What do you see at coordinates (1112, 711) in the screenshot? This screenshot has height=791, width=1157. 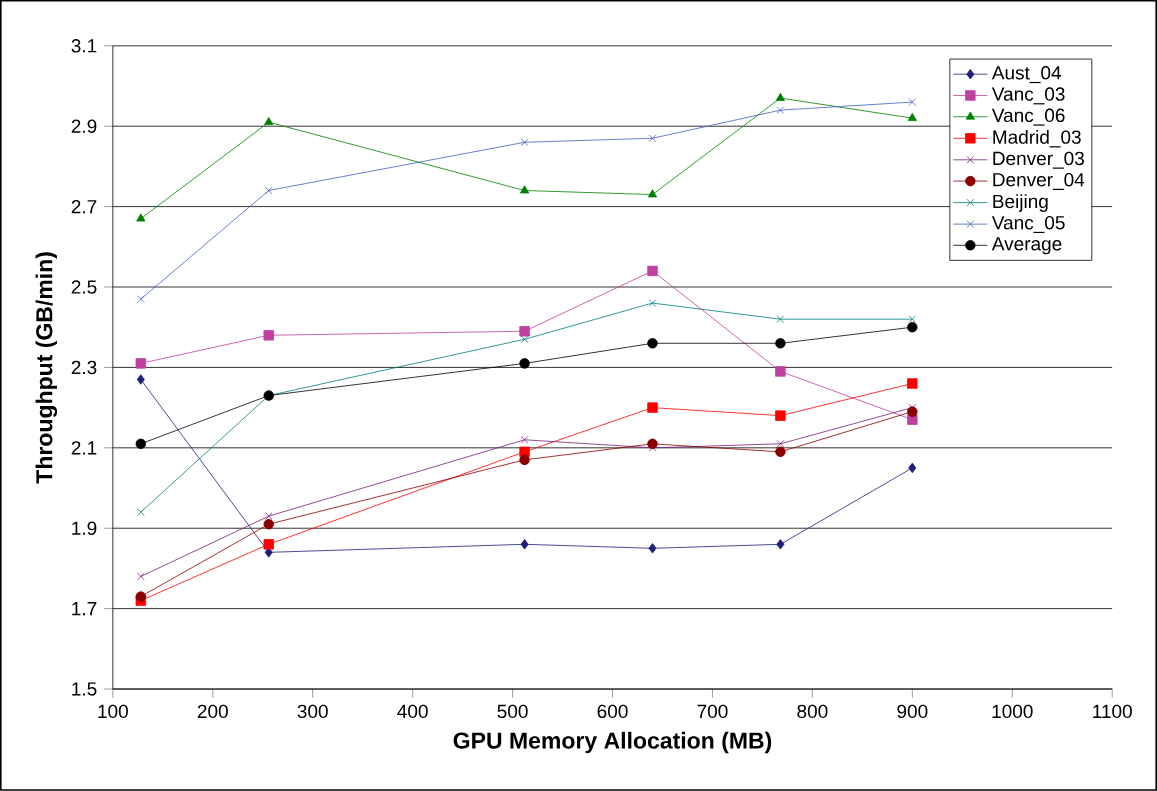 I see `x-tick-label: 1100` at bounding box center [1112, 711].